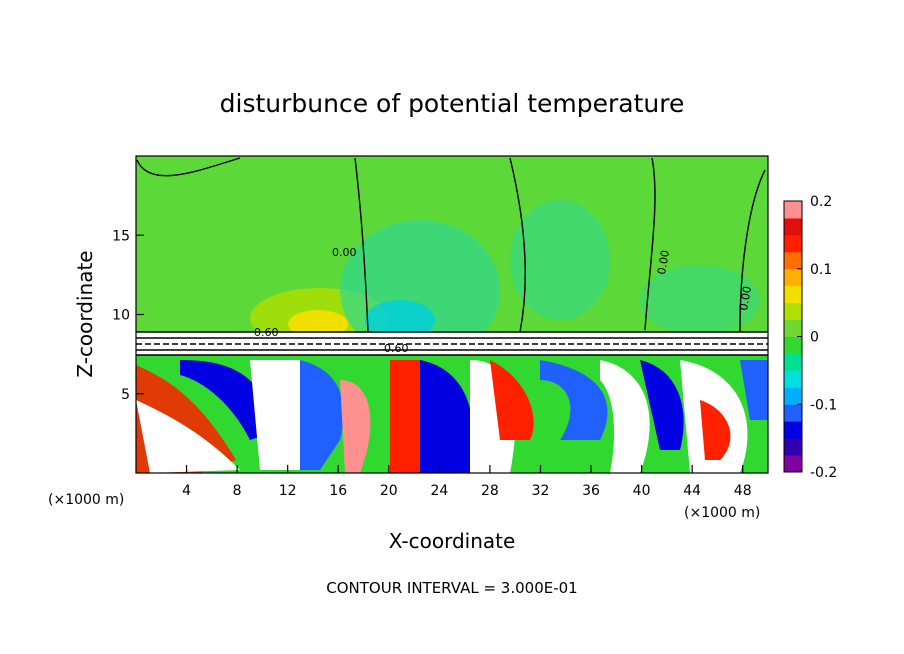  Describe the element at coordinates (318, 324) in the screenshot. I see `warm-core` at that location.